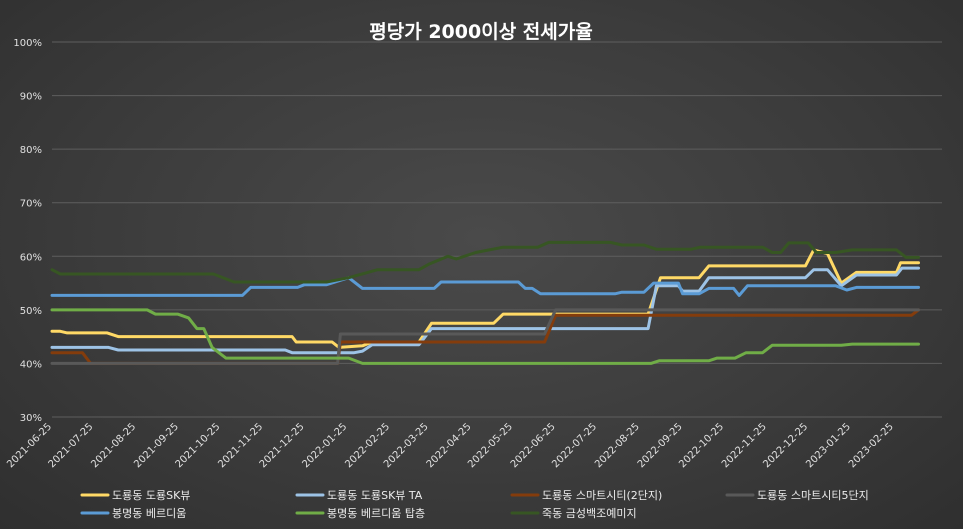 The height and width of the screenshot is (529, 963). Describe the element at coordinates (198, 445) in the screenshot. I see `x-tick-label: 2021-10-25` at that location.